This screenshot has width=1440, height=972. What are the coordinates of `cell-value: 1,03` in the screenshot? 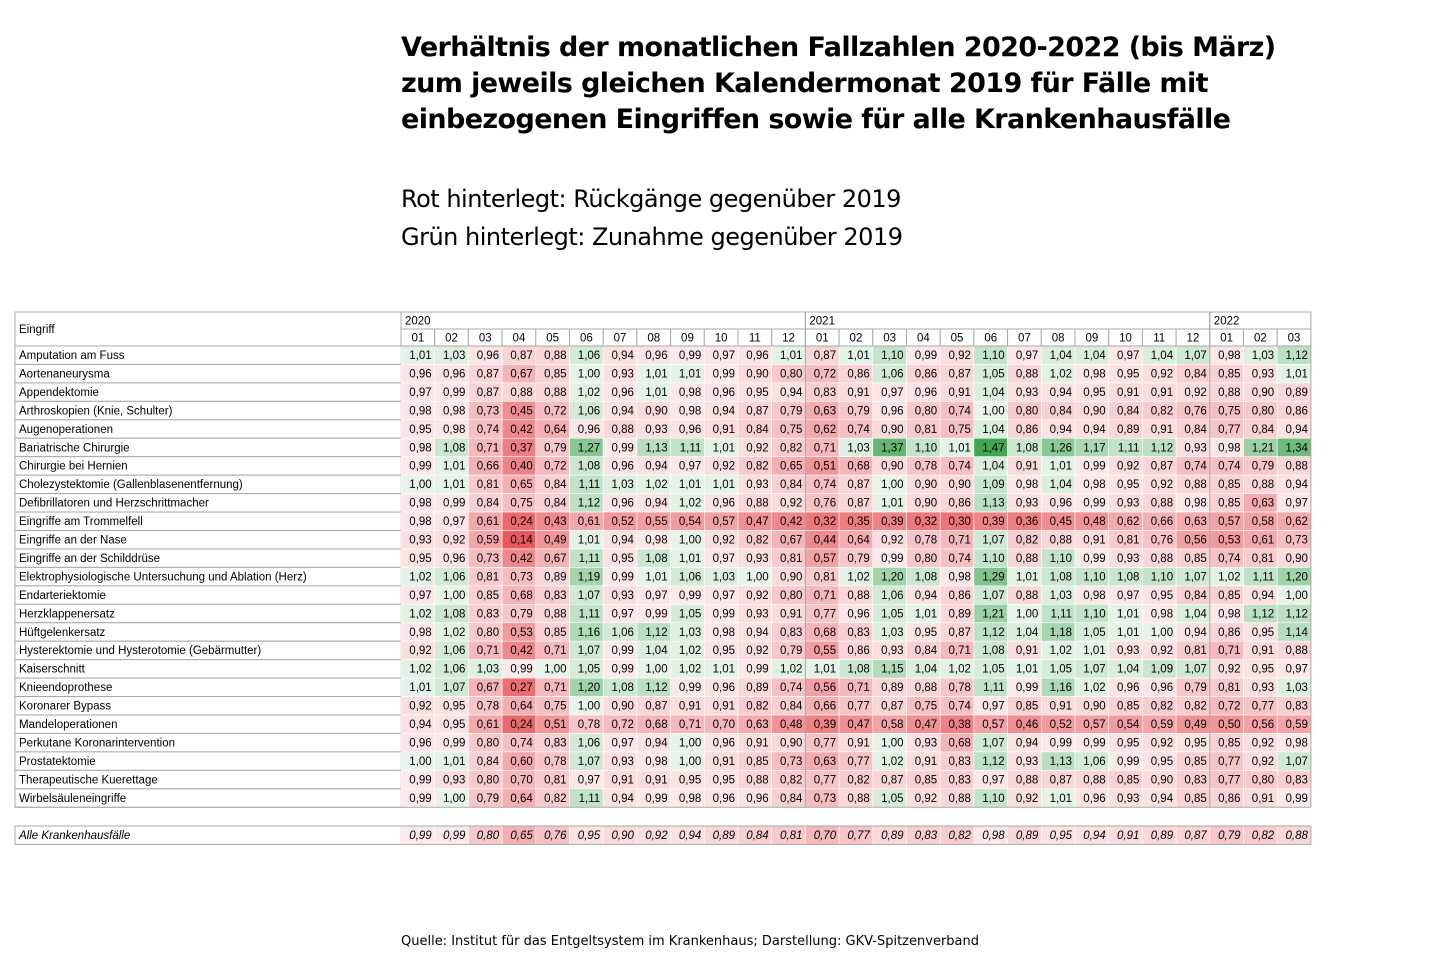 It's located at (623, 485).